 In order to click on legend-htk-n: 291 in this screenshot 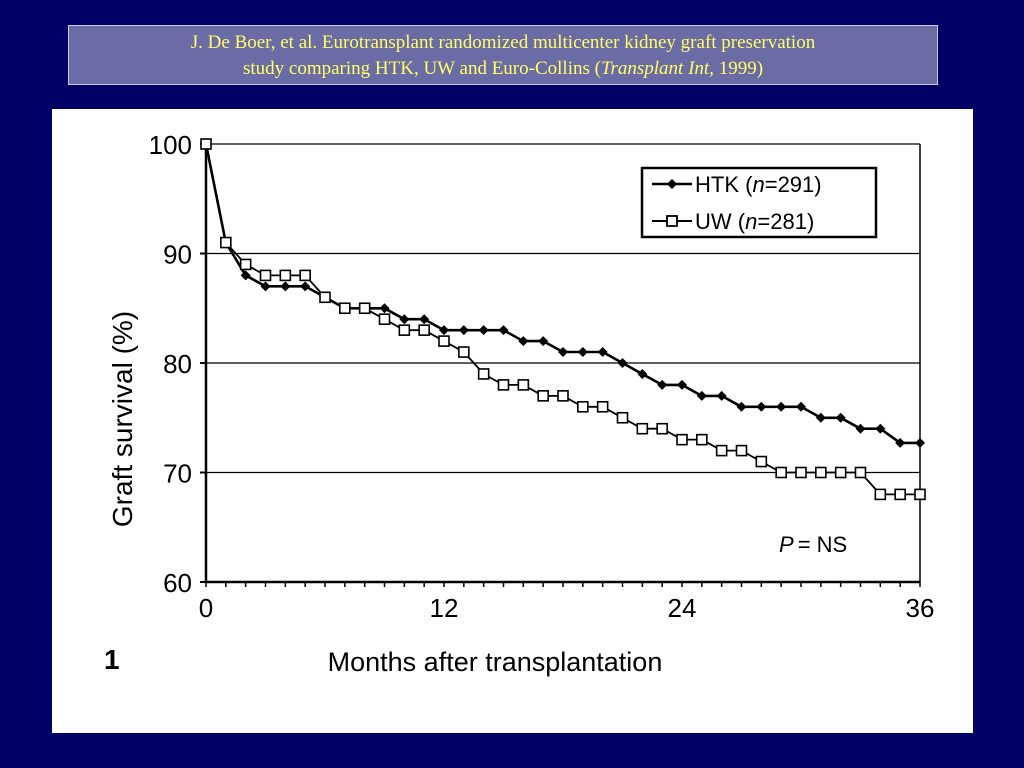, I will do `click(796, 184)`.